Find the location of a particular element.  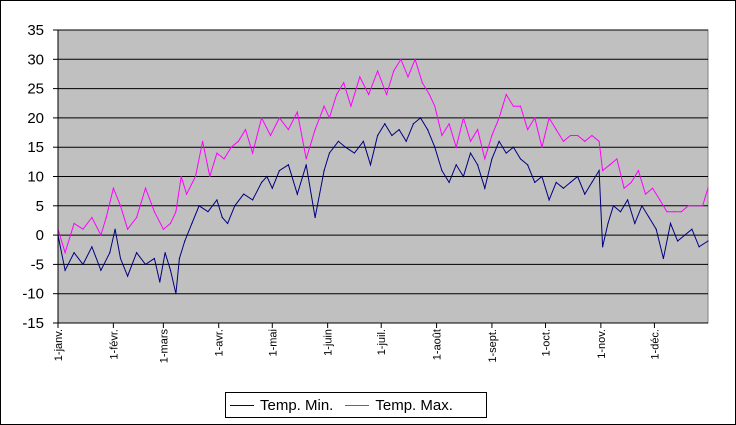

y-tick-label: 25 is located at coordinates (35, 89).